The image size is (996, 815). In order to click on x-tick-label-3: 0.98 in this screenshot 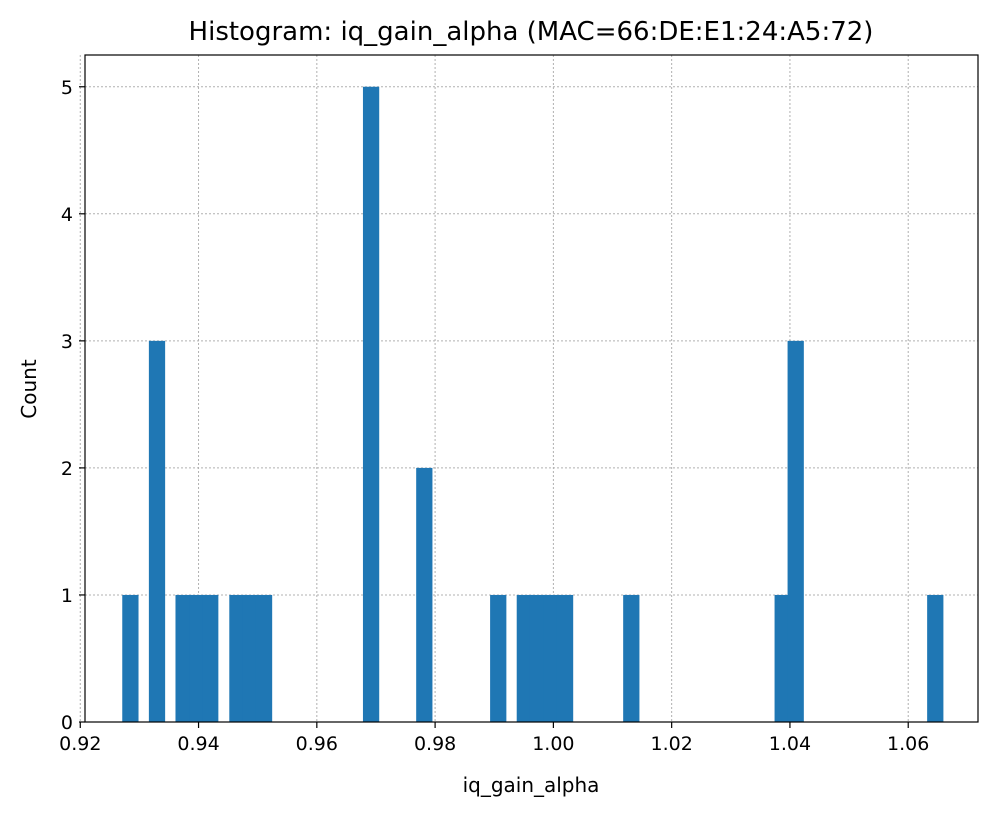, I will do `click(435, 744)`.